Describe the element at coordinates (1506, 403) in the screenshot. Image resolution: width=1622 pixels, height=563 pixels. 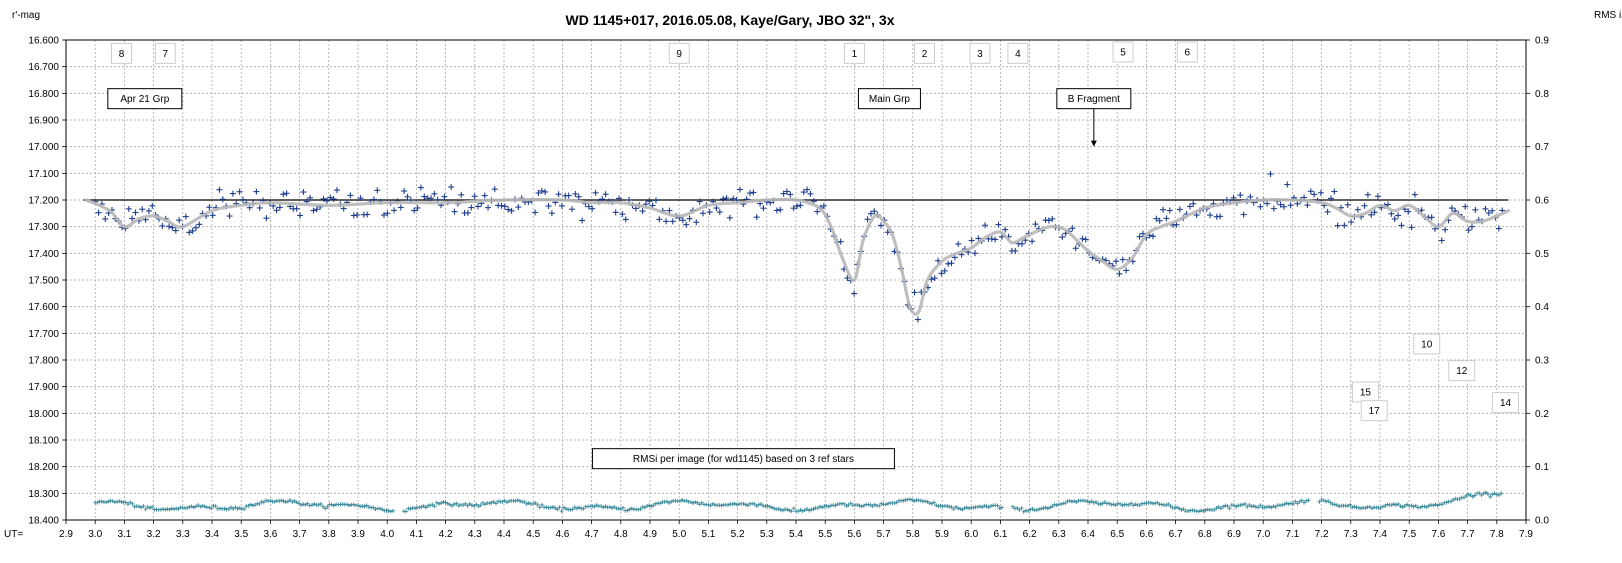
I see `annotation-text: 14` at that location.